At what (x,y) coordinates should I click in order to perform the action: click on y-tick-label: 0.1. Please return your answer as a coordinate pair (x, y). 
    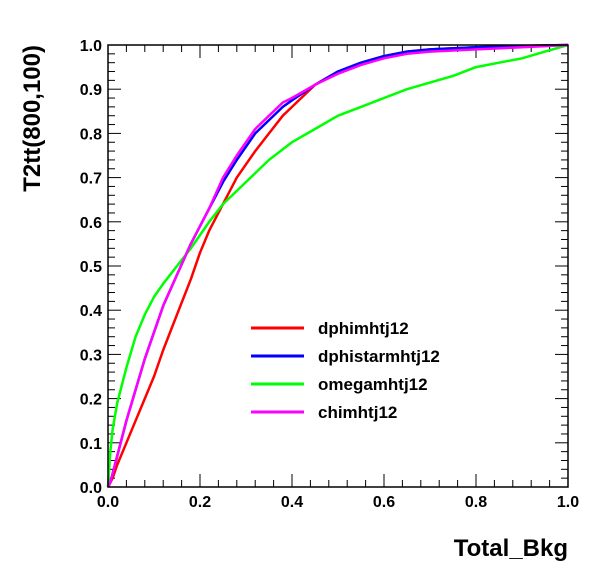
    Looking at the image, I should click on (91, 444).